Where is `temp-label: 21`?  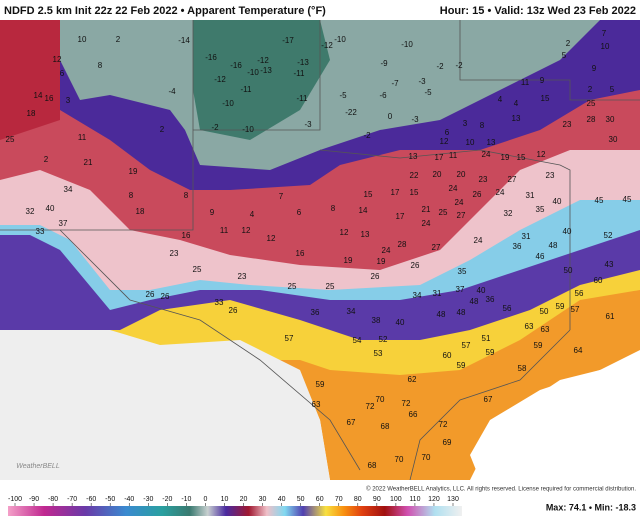
temp-label: 21 is located at coordinates (88, 162).